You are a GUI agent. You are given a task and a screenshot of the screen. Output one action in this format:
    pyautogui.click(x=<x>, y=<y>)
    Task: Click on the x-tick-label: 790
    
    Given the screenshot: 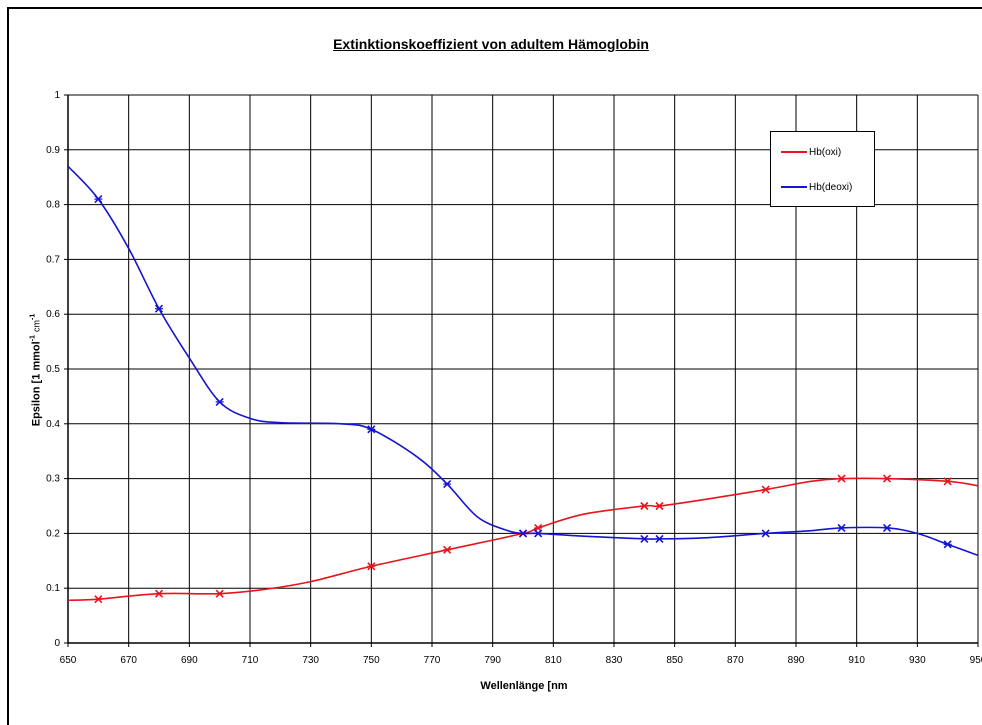 What is the action you would take?
    pyautogui.click(x=492, y=660)
    